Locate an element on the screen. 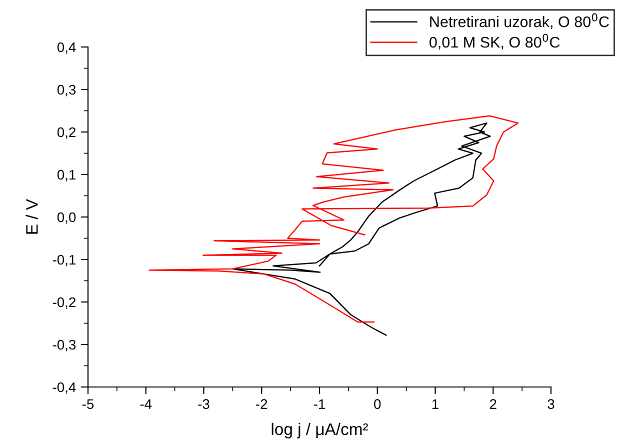  x-tick-label: 2 is located at coordinates (493, 404).